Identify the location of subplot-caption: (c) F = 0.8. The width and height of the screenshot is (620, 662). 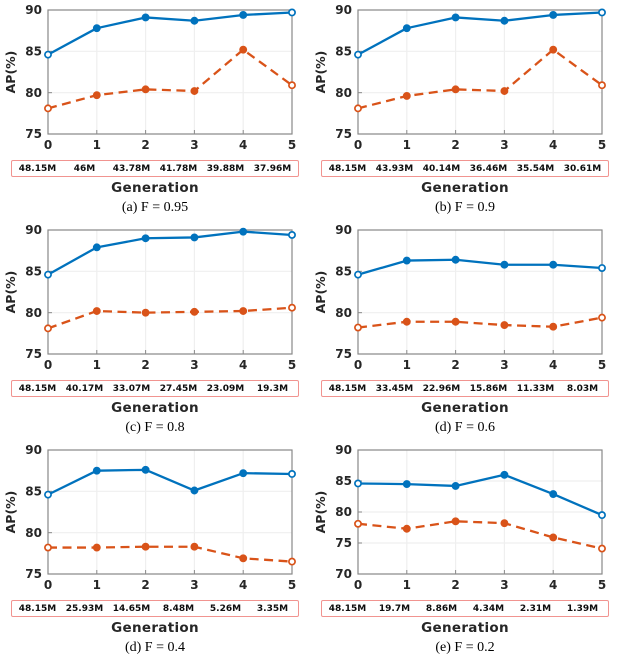
(155, 427).